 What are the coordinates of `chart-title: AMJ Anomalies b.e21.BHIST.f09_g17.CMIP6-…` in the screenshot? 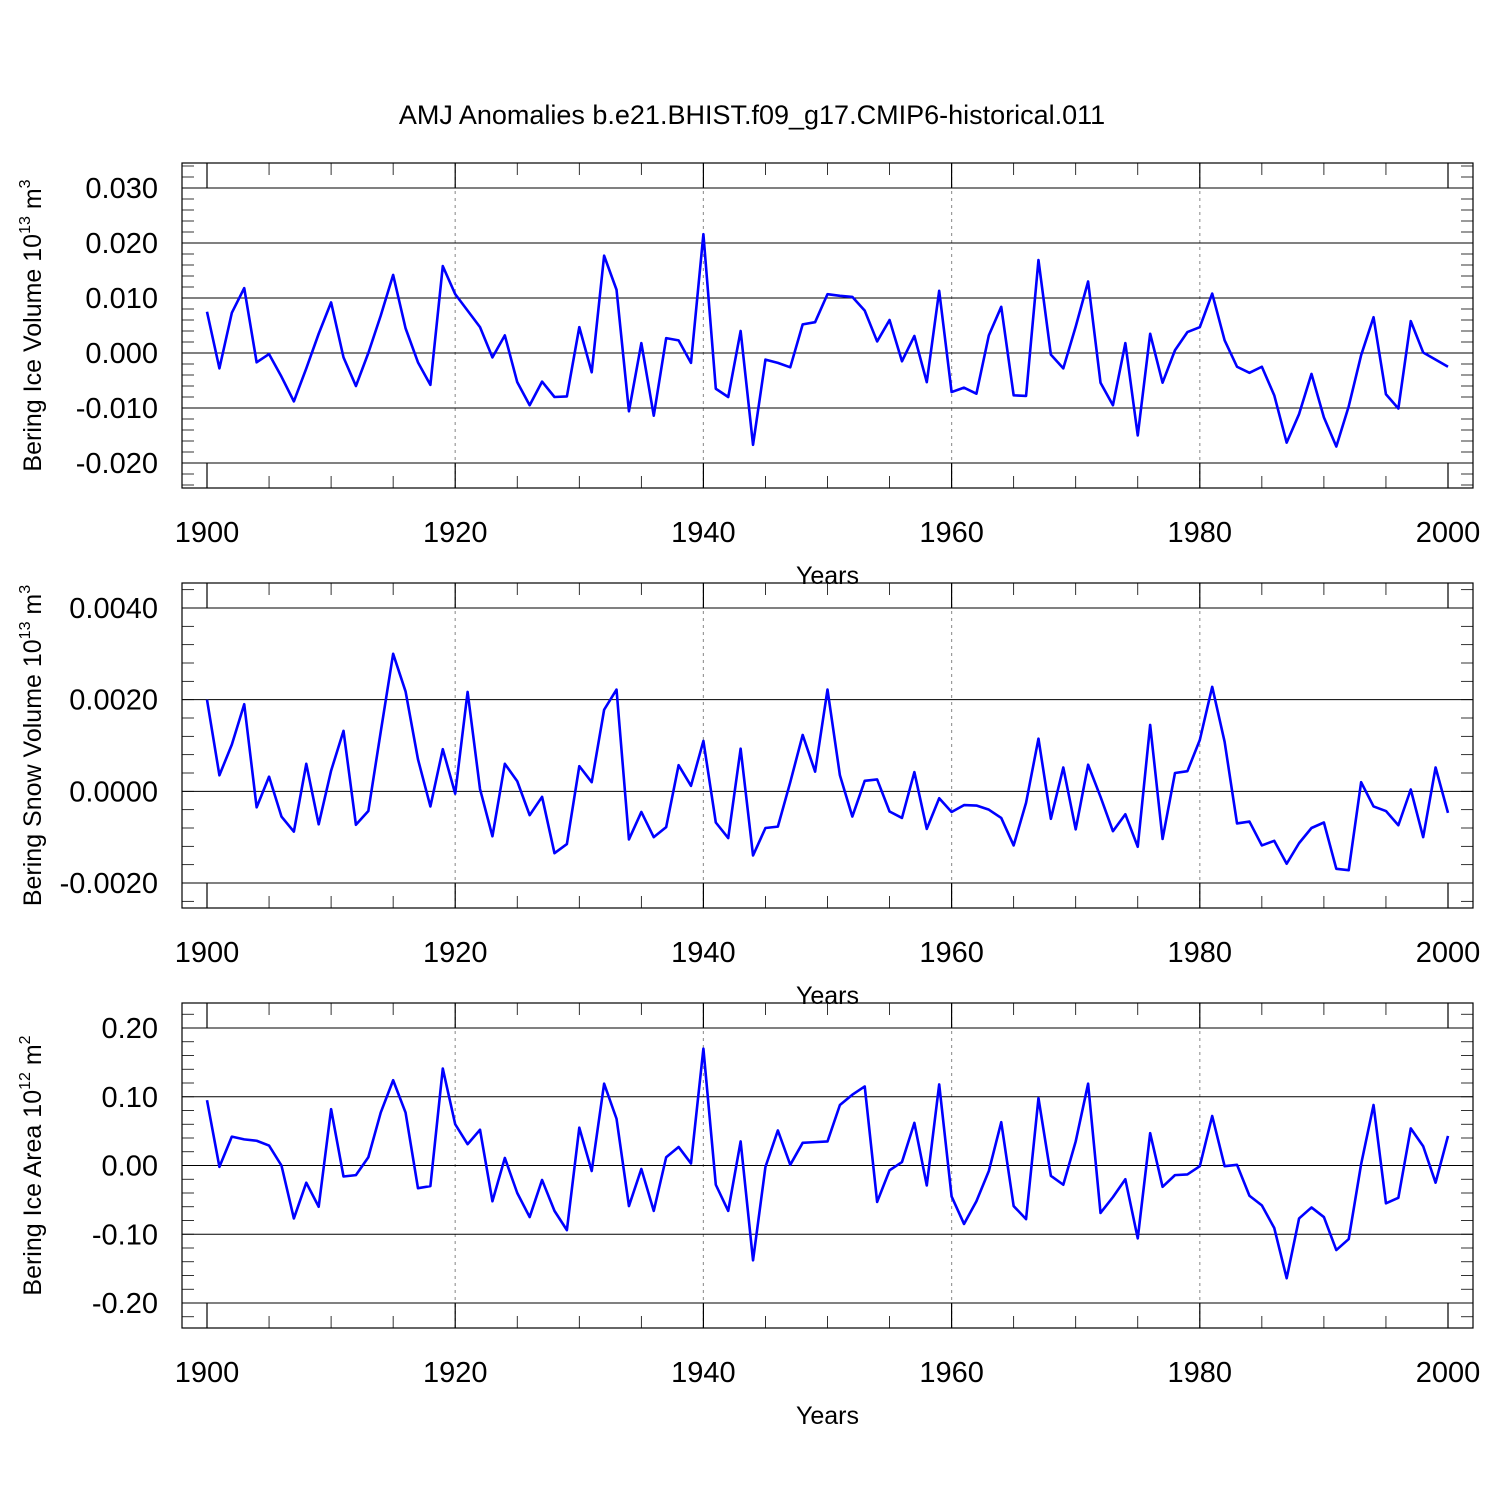 It's located at (752, 115).